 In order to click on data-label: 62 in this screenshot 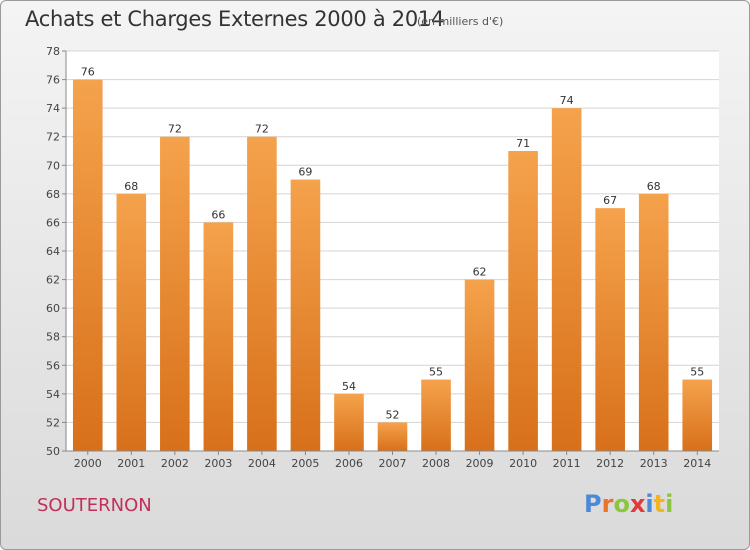, I will do `click(480, 272)`.